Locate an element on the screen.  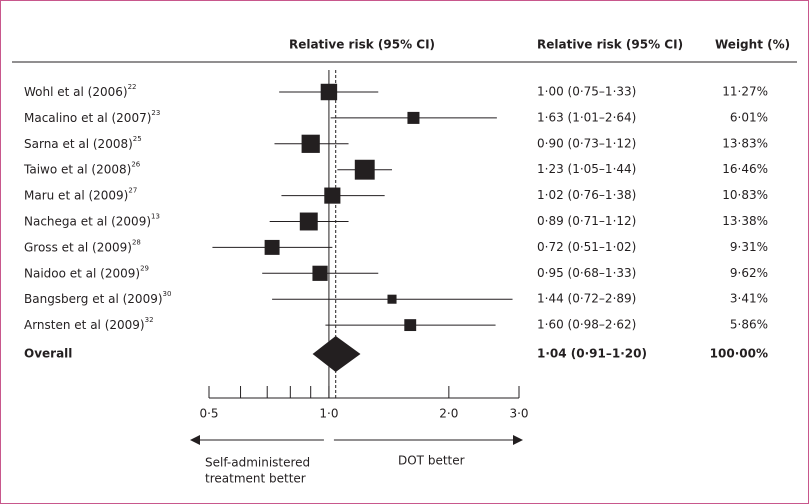
study-name: Nachega et al (2009) is located at coordinates (87, 221).